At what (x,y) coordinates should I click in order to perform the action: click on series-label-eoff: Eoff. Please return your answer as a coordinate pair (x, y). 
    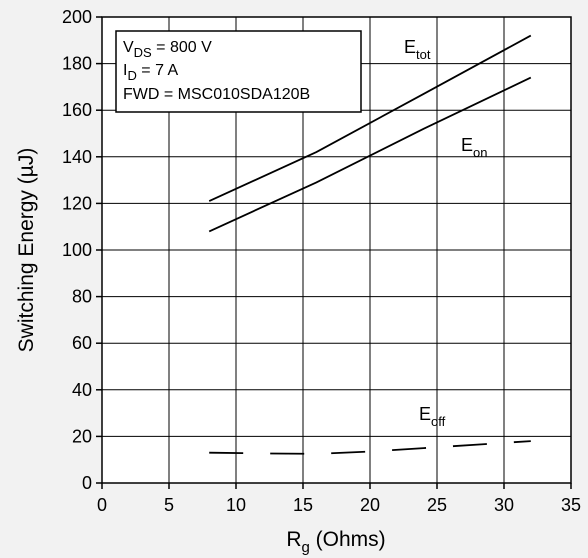
    Looking at the image, I should click on (432, 416).